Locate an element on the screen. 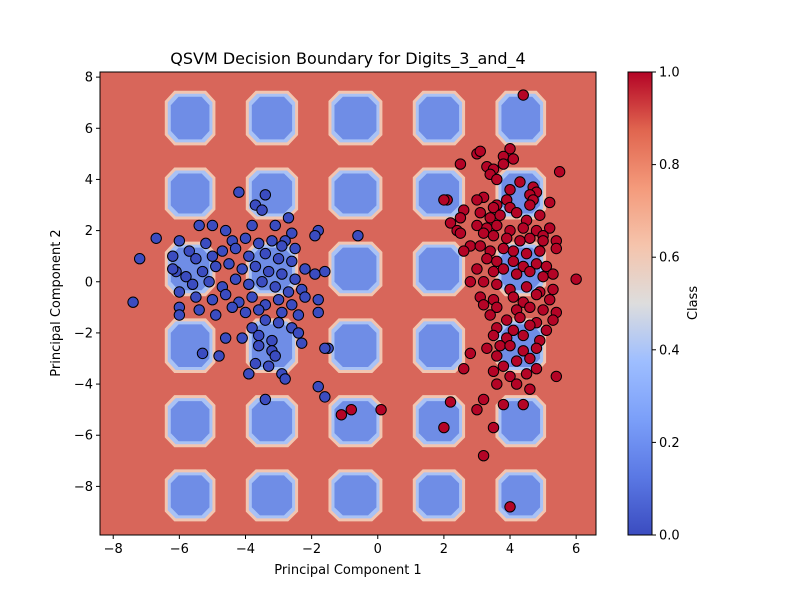  colorbar-tick-label: 0.8 is located at coordinates (669, 165).